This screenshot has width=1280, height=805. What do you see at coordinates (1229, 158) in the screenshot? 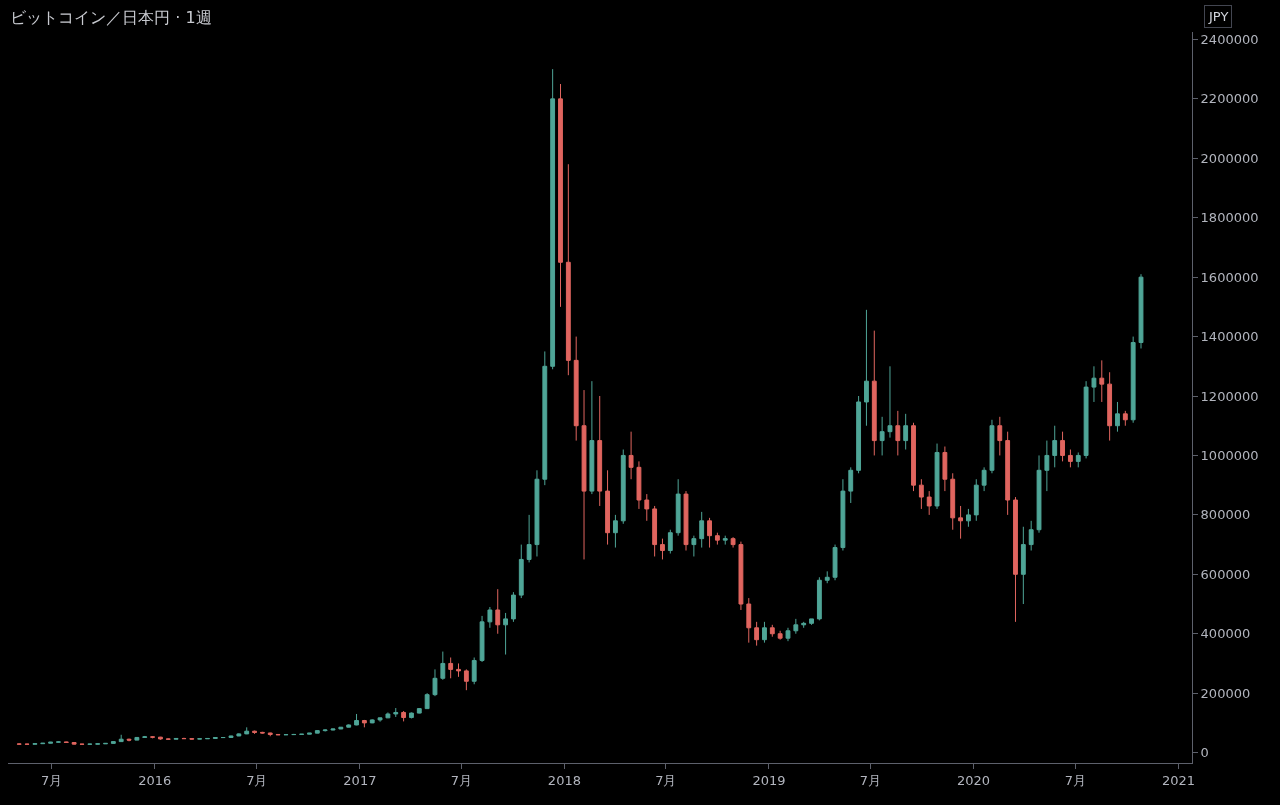
I see `y-tick-label: 2000000` at bounding box center [1229, 158].